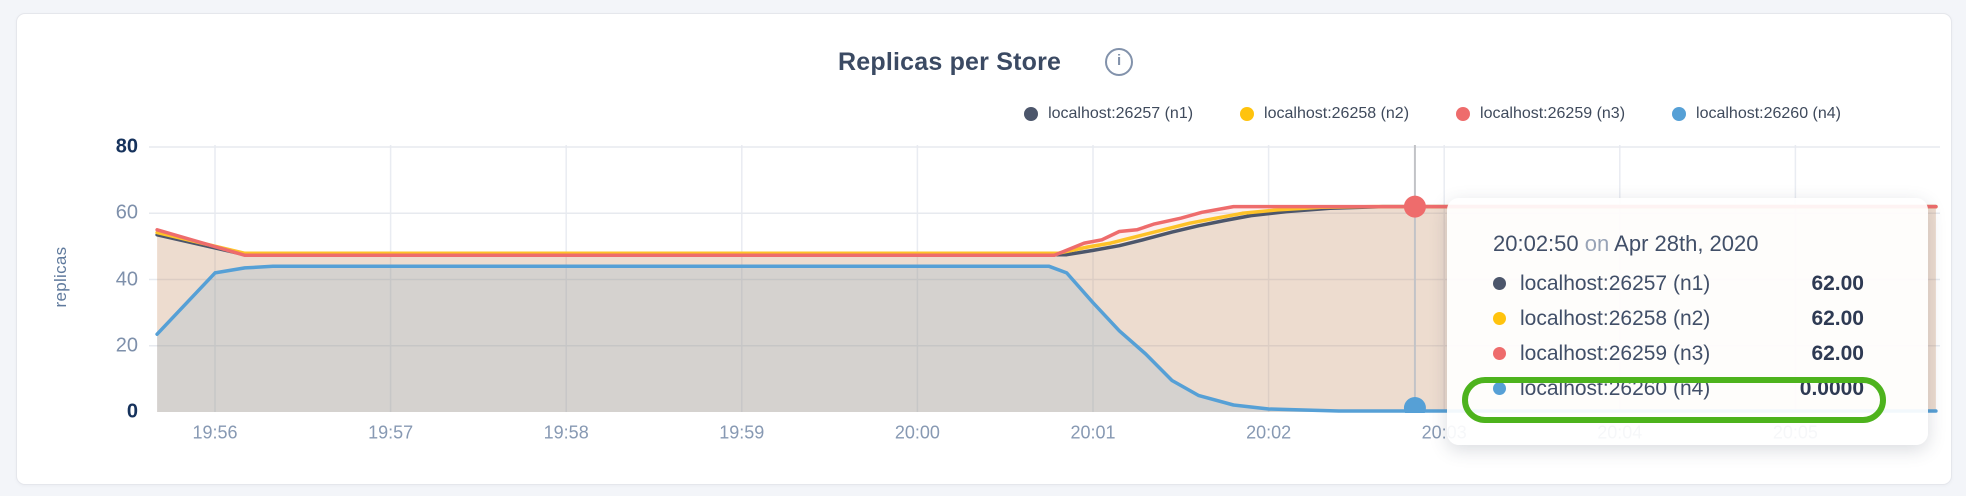 The height and width of the screenshot is (496, 1966). I want to click on legend-item: localhost:26259 (n3), so click(1540, 114).